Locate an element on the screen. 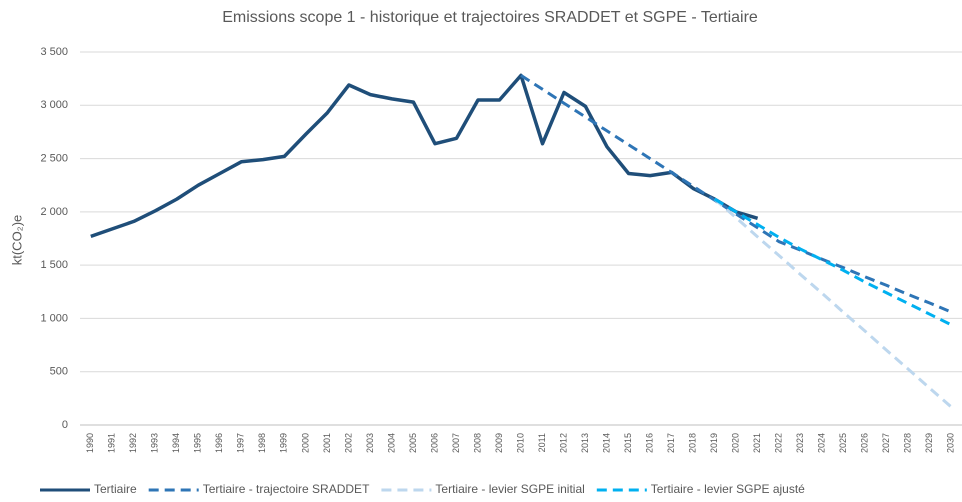  x-tick-label: 2009 is located at coordinates (499, 443).